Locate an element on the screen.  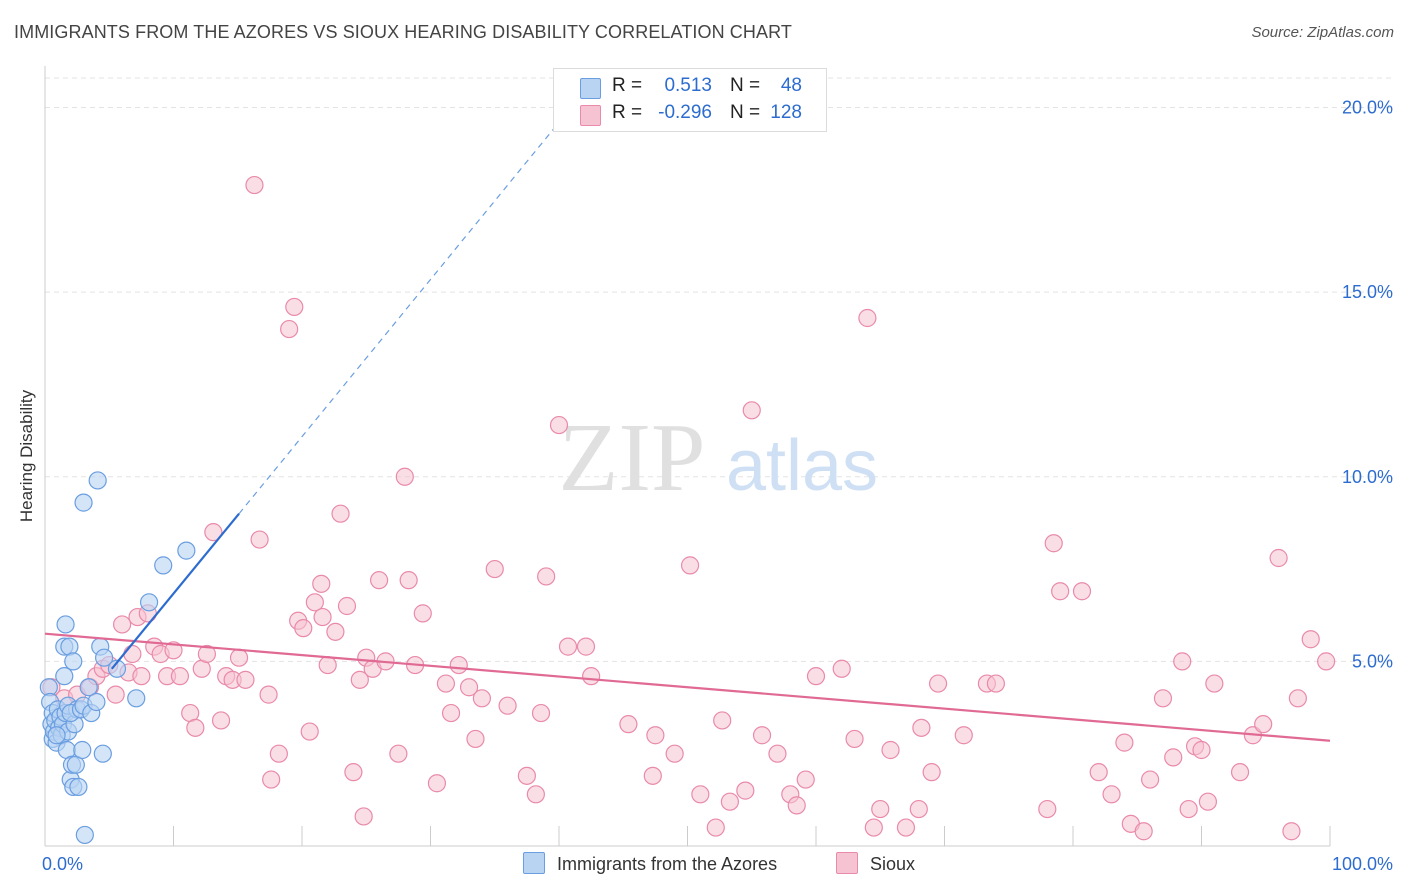
azores-trend-extension is located at coordinates (399, 318).